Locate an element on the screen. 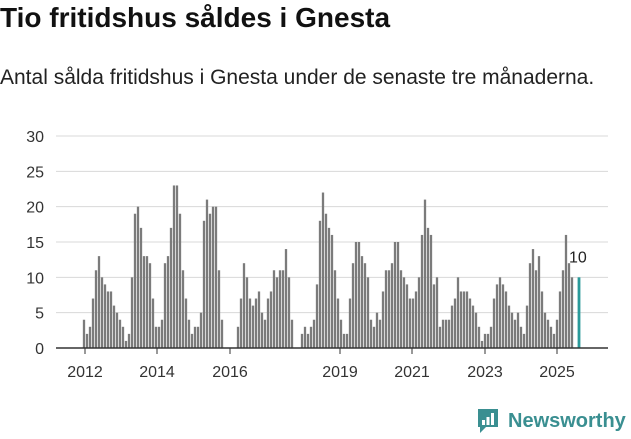  x-tick-label: 2016 is located at coordinates (230, 372).